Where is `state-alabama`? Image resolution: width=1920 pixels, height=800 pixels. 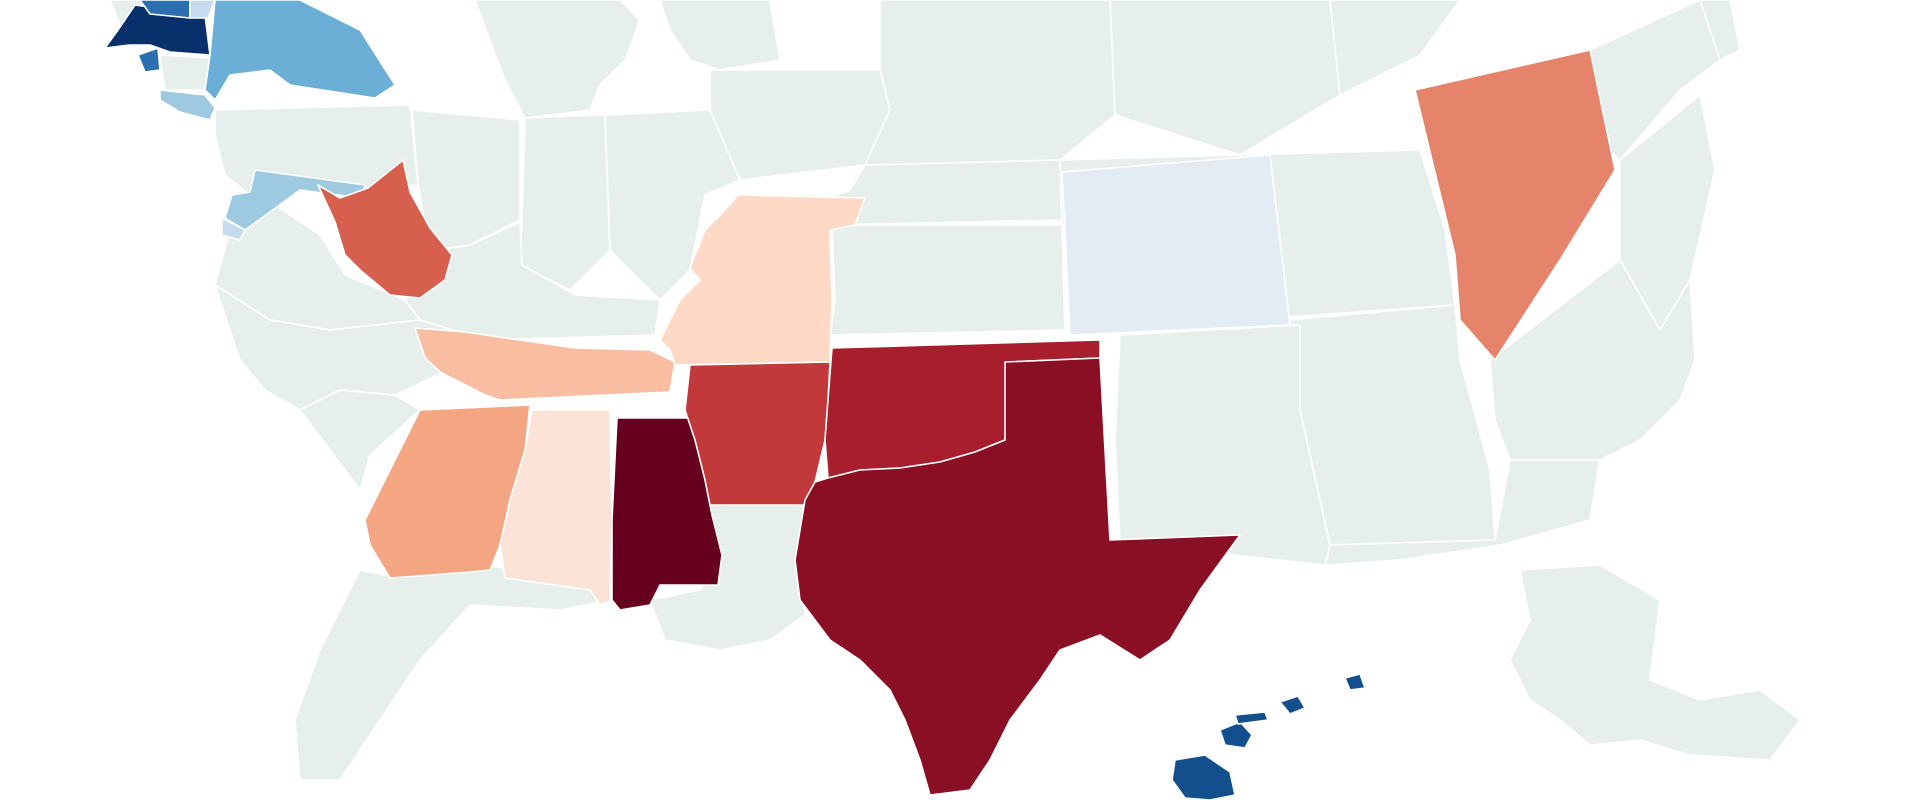
state-alabama is located at coordinates (556, 507).